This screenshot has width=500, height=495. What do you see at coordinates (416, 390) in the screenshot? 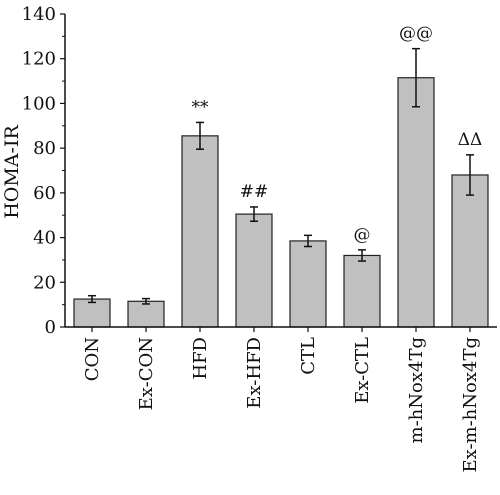
I see `x-tick-label: m-hNox4Tg` at bounding box center [416, 390].